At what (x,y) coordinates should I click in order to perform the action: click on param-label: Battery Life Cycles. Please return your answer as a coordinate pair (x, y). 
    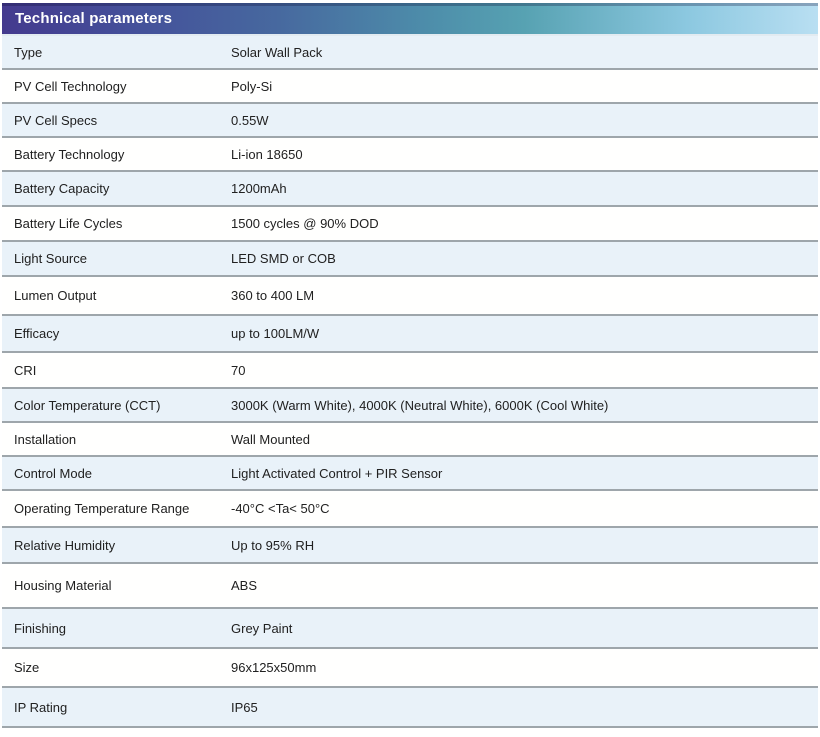
    Looking at the image, I should click on (68, 223).